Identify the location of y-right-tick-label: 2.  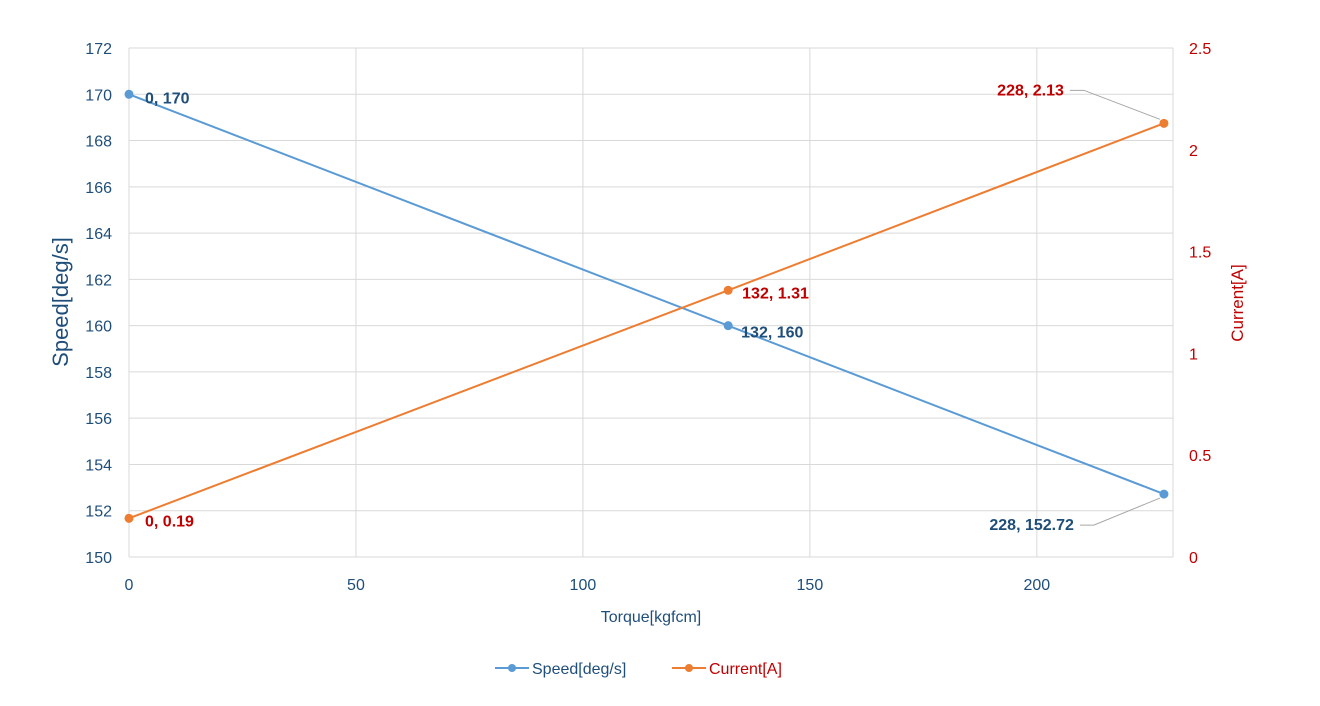
(1193, 151).